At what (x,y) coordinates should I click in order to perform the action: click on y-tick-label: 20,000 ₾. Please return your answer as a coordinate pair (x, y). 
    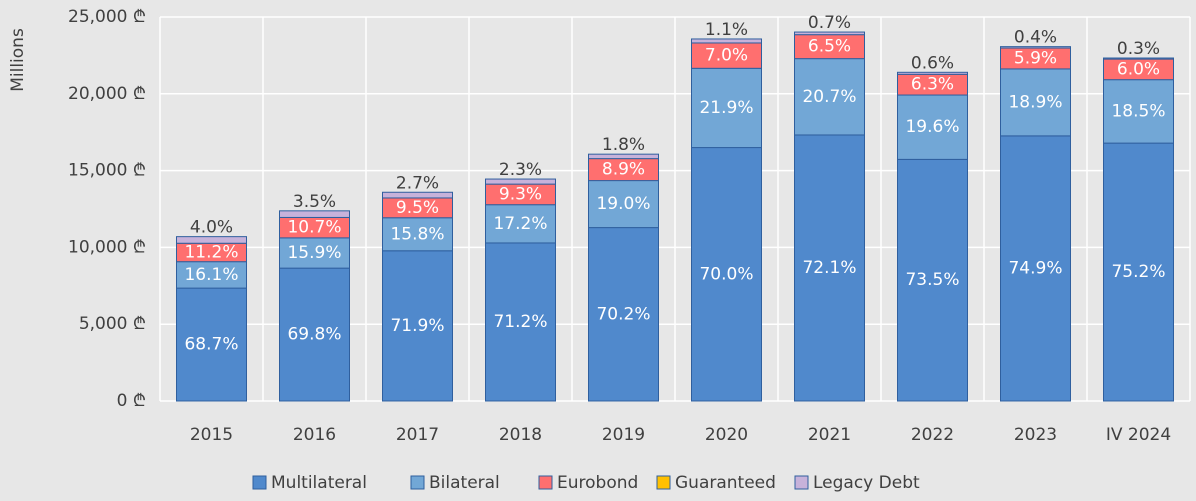
    Looking at the image, I should click on (107, 94).